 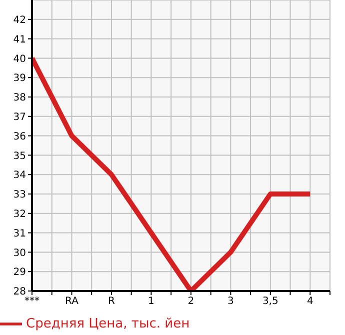 I want to click on x-tick-label: RA, so click(x=72, y=302).